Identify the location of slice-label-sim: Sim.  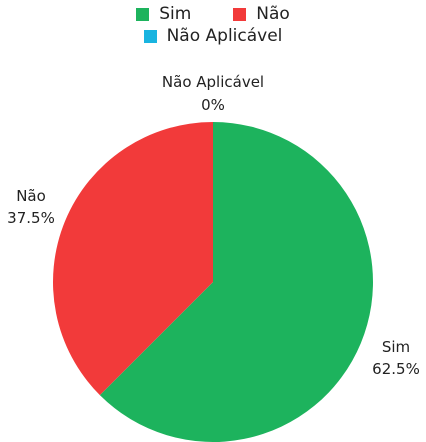
(396, 347).